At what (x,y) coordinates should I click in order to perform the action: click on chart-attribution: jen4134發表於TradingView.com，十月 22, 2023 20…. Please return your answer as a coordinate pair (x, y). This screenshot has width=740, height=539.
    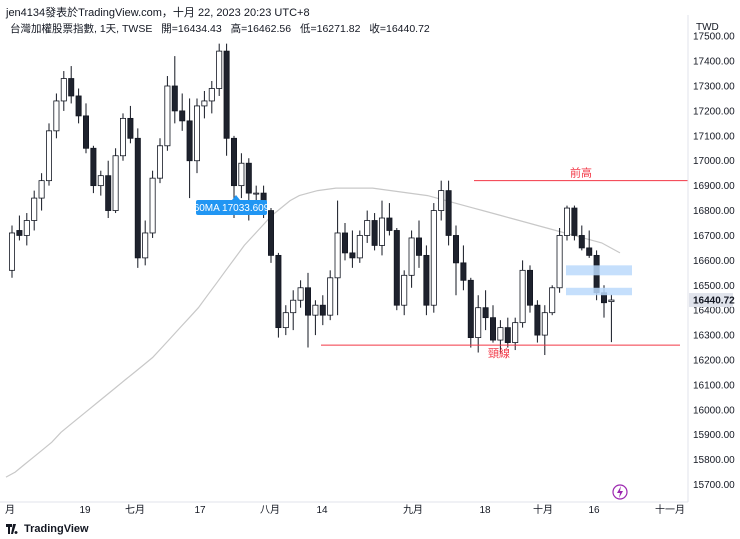
    Looking at the image, I should click on (158, 13).